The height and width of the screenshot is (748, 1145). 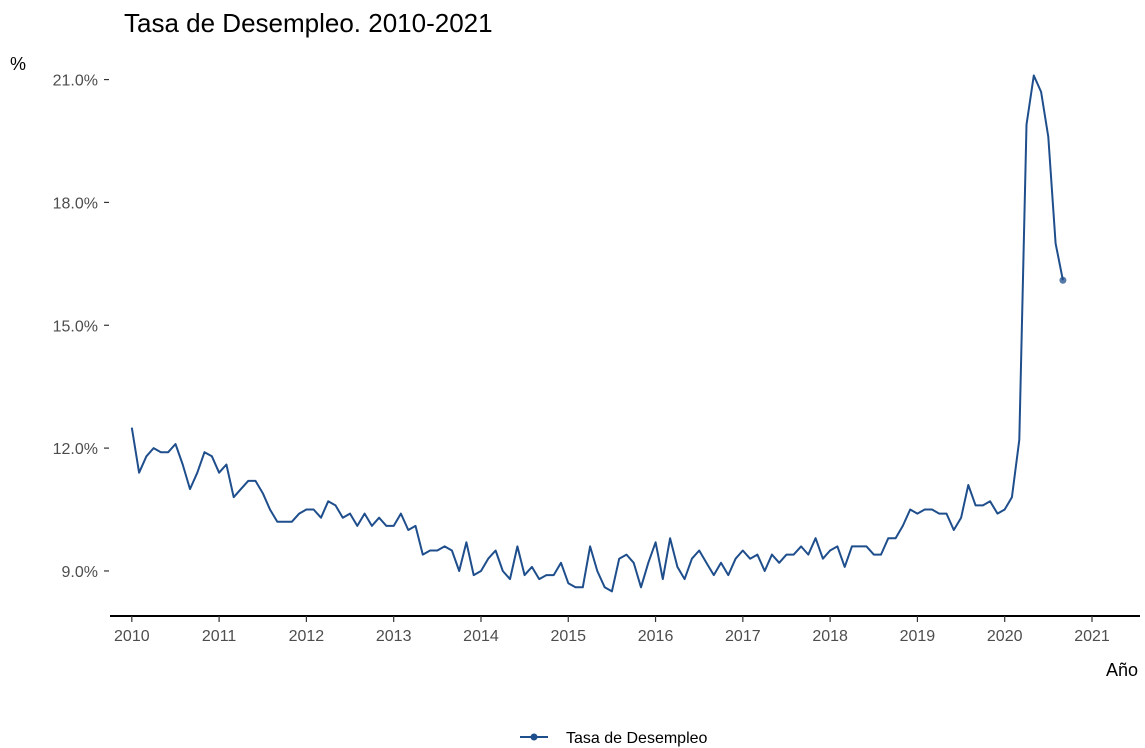 I want to click on x-tick-label: 2011, so click(x=219, y=636).